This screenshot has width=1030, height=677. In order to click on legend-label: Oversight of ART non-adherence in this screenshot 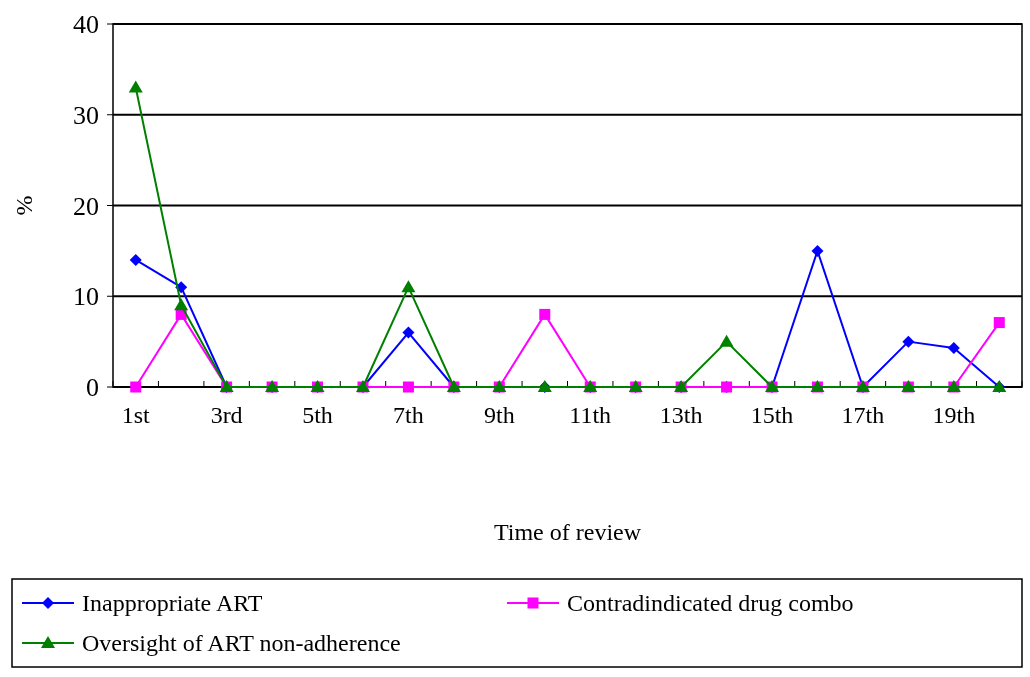, I will do `click(241, 643)`.